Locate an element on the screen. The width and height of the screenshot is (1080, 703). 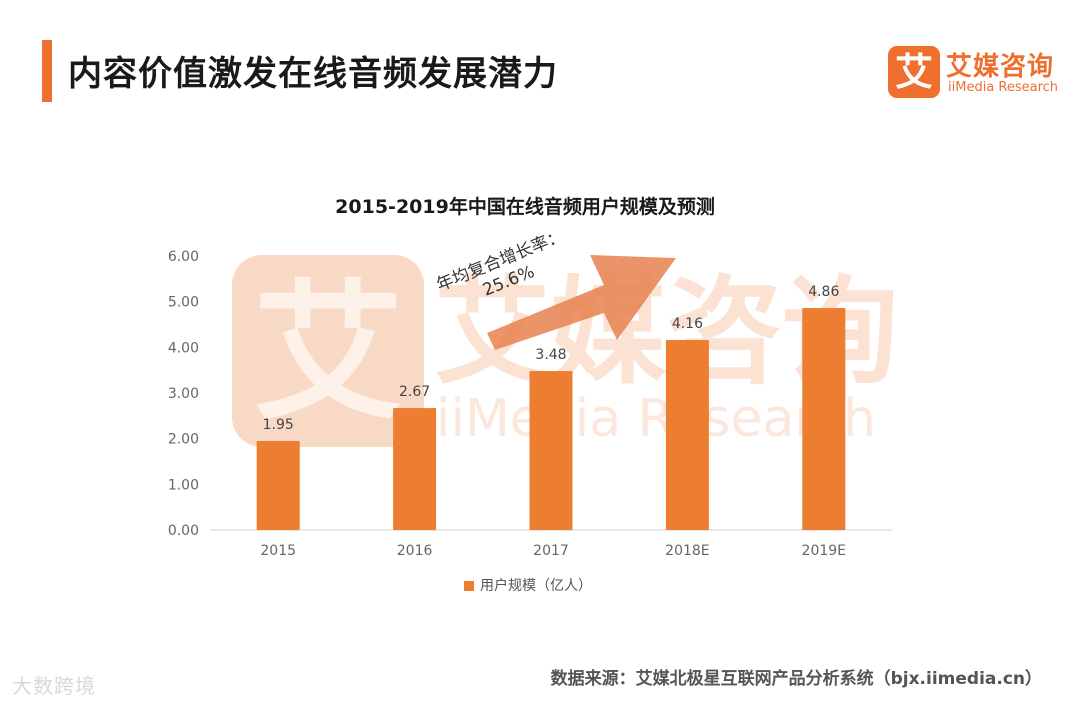
logo-mark: 艾 is located at coordinates (914, 72).